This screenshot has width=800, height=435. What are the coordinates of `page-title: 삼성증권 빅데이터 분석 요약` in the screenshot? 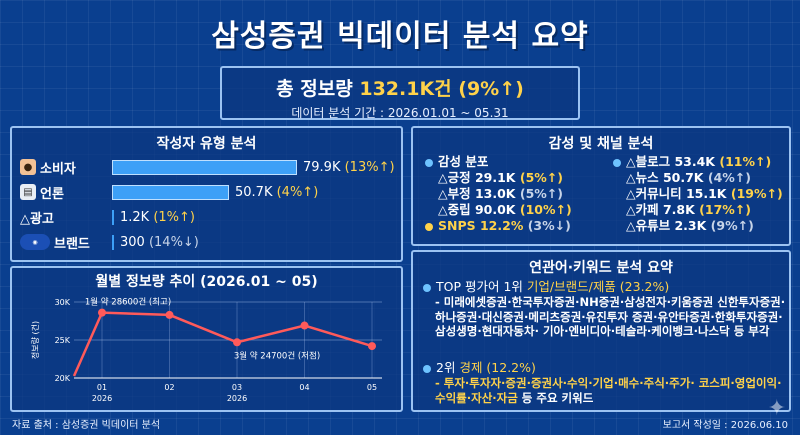 It's located at (400, 36).